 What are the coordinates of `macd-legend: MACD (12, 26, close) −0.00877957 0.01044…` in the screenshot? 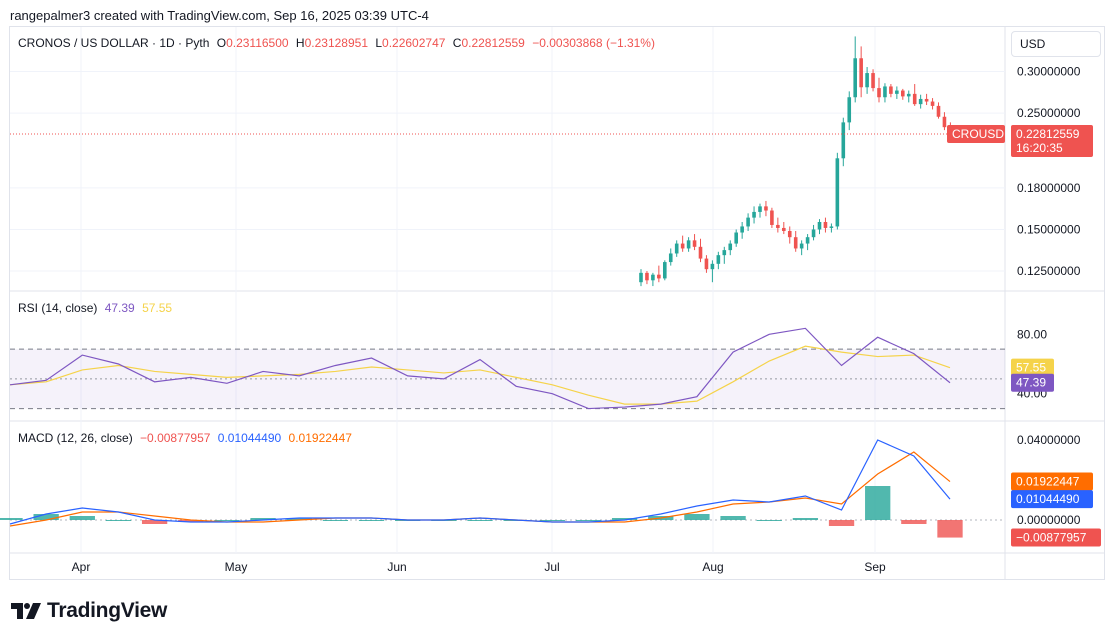 It's located at (187, 438).